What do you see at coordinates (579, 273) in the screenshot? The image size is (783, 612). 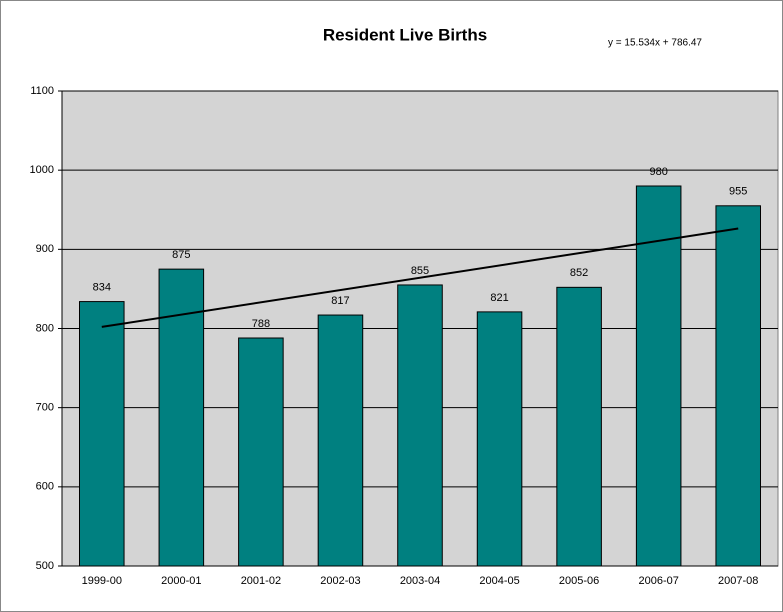 I see `data-label: 852` at bounding box center [579, 273].